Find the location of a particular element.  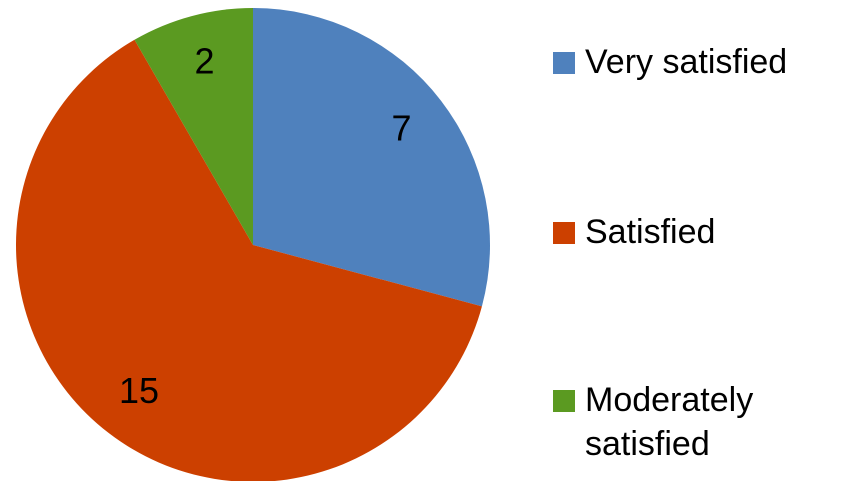

legend-label: Moderately satisfied is located at coordinates (669, 422).